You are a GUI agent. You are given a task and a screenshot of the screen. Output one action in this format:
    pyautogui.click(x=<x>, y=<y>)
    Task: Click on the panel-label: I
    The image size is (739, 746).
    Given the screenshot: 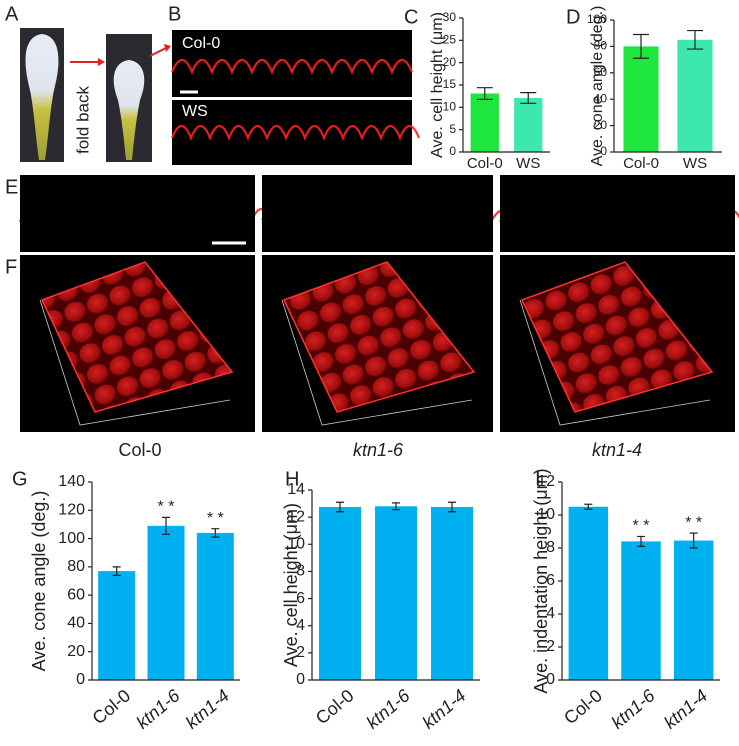 What is the action you would take?
    pyautogui.click(x=538, y=479)
    